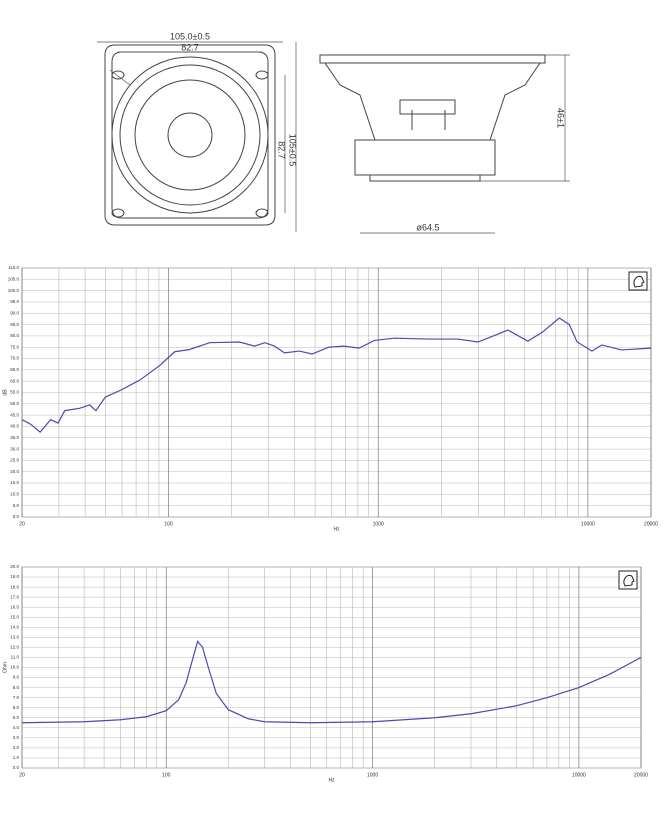  I want to click on side-view: 46±1 ø64.5, so click(444, 144).